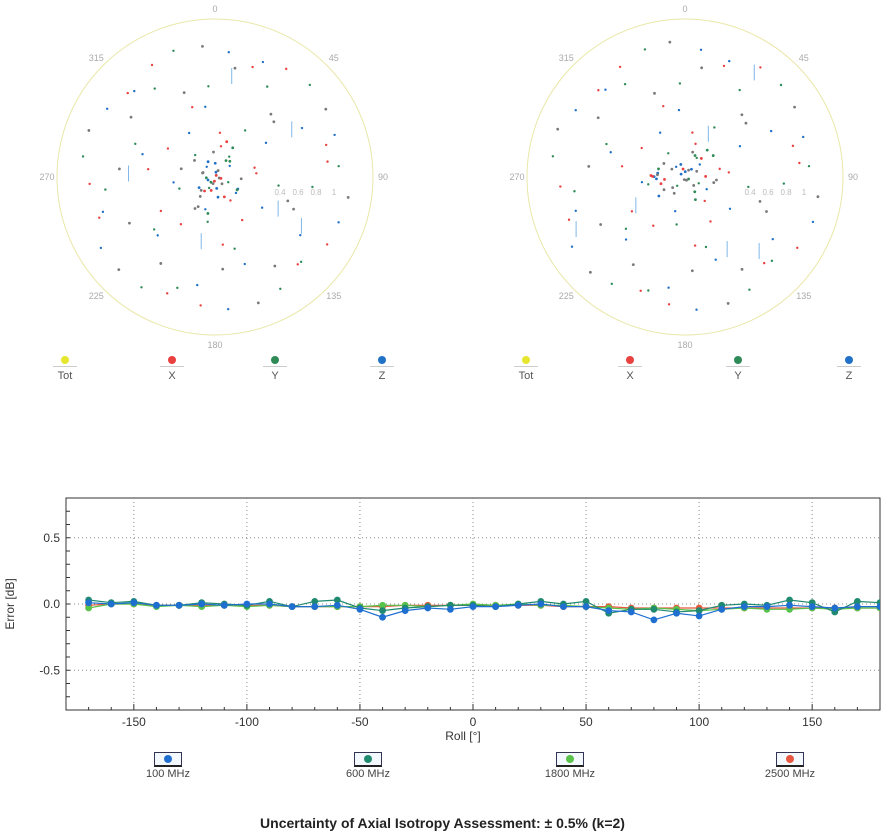  Describe the element at coordinates (630, 366) in the screenshot. I see `legend-line` at that location.